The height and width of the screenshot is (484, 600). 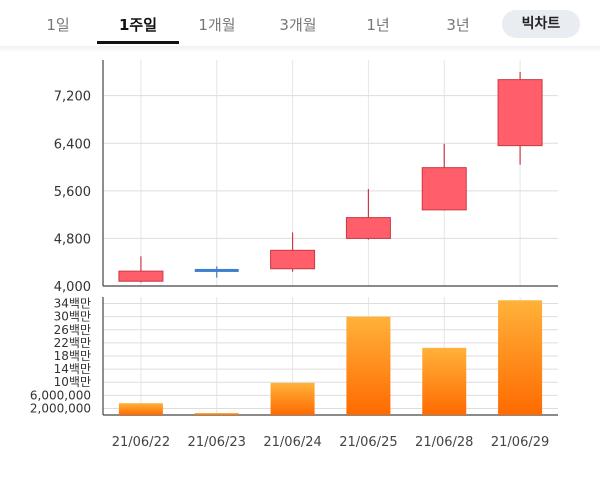 What do you see at coordinates (72, 343) in the screenshot?
I see `volume-tick-label: 22백만` at bounding box center [72, 343].